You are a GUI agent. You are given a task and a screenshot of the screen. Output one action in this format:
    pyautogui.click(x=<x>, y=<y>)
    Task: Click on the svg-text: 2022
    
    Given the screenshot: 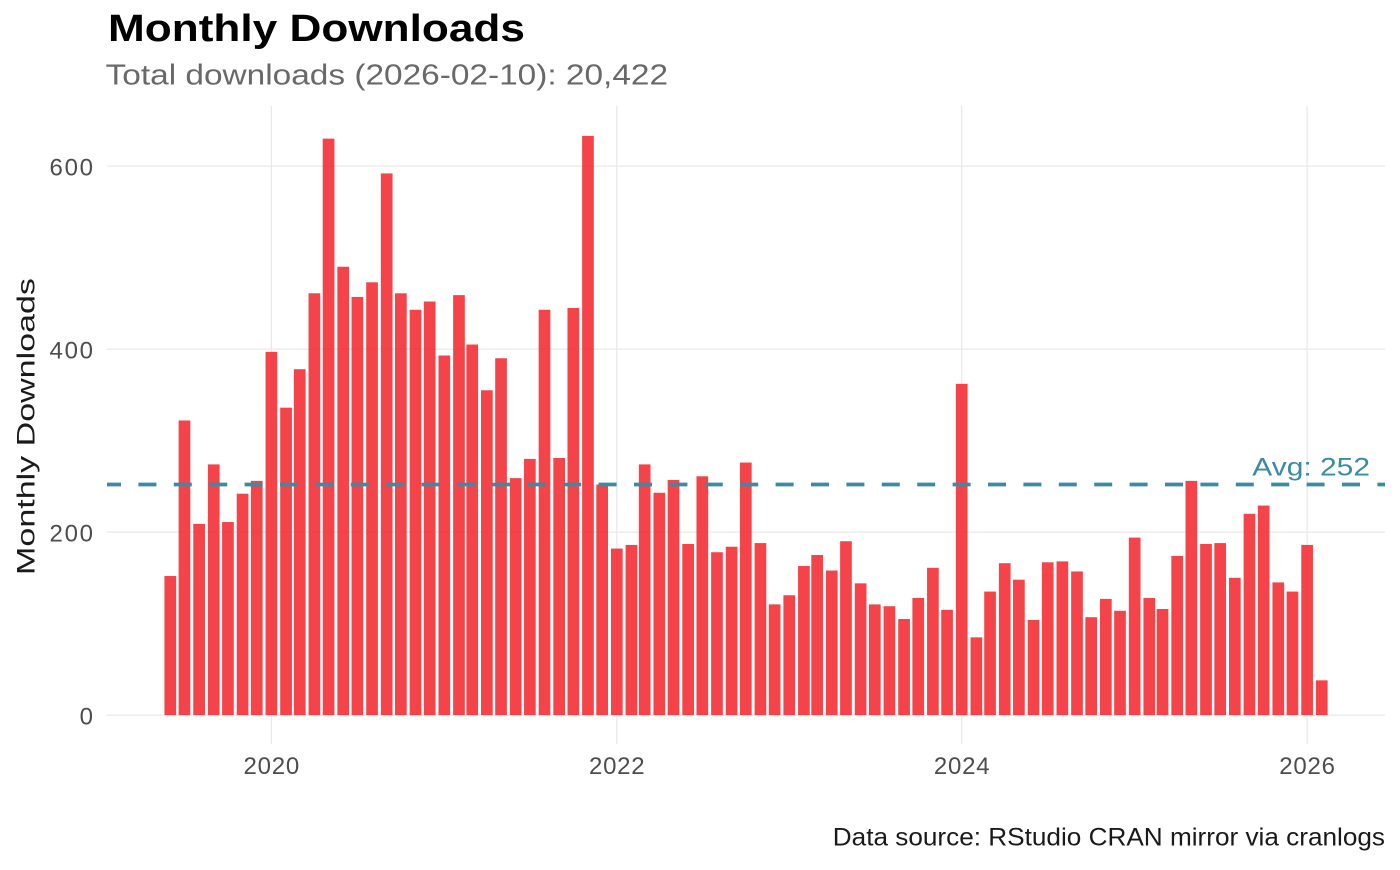 What is the action you would take?
    pyautogui.click(x=617, y=766)
    